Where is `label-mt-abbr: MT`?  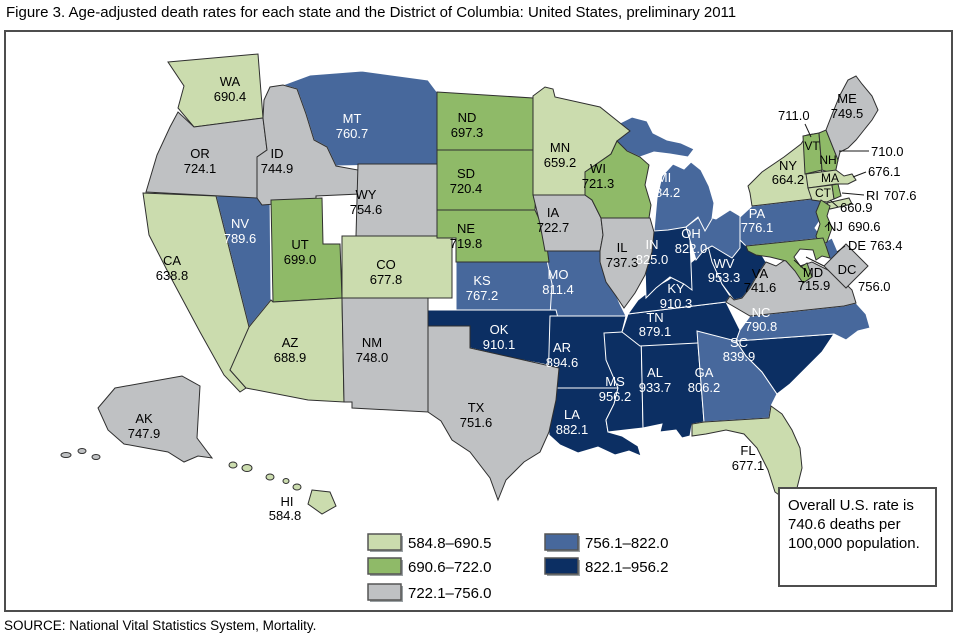
label-mt-abbr: MT is located at coordinates (352, 118).